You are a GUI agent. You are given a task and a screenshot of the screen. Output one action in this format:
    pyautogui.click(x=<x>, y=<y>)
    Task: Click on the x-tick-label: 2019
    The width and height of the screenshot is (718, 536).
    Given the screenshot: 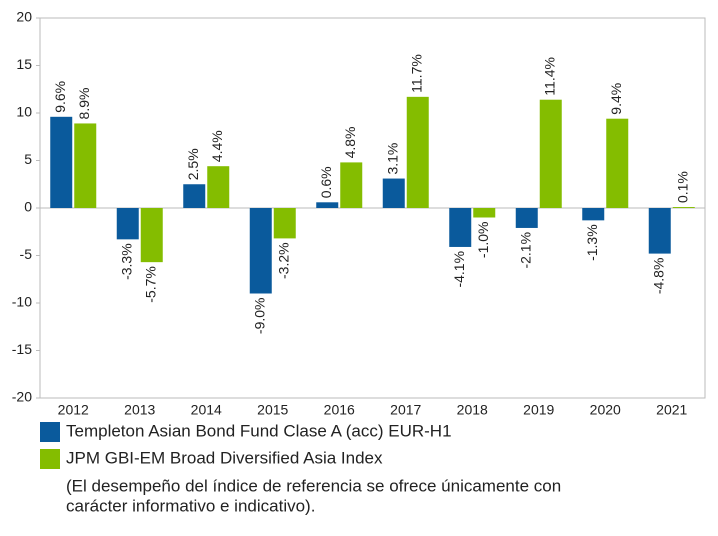 What is the action you would take?
    pyautogui.click(x=538, y=410)
    